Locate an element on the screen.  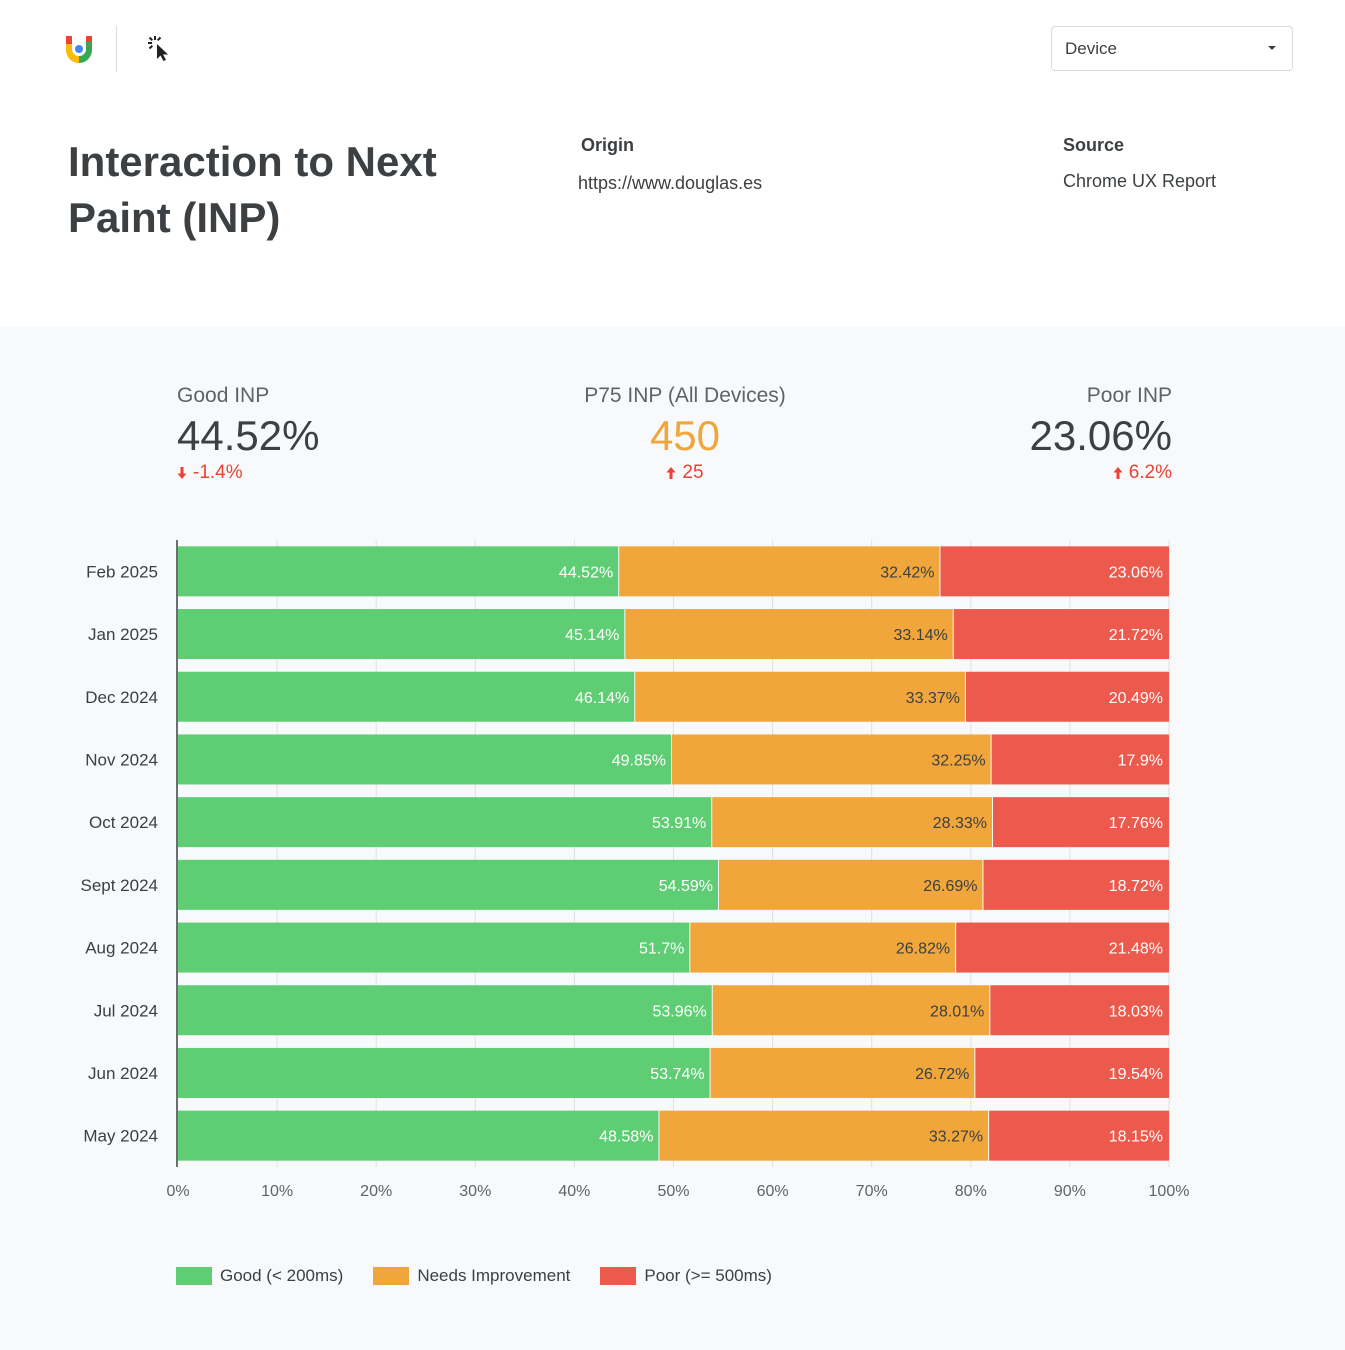
data-label-poor: 17.76% is located at coordinates (1136, 823).